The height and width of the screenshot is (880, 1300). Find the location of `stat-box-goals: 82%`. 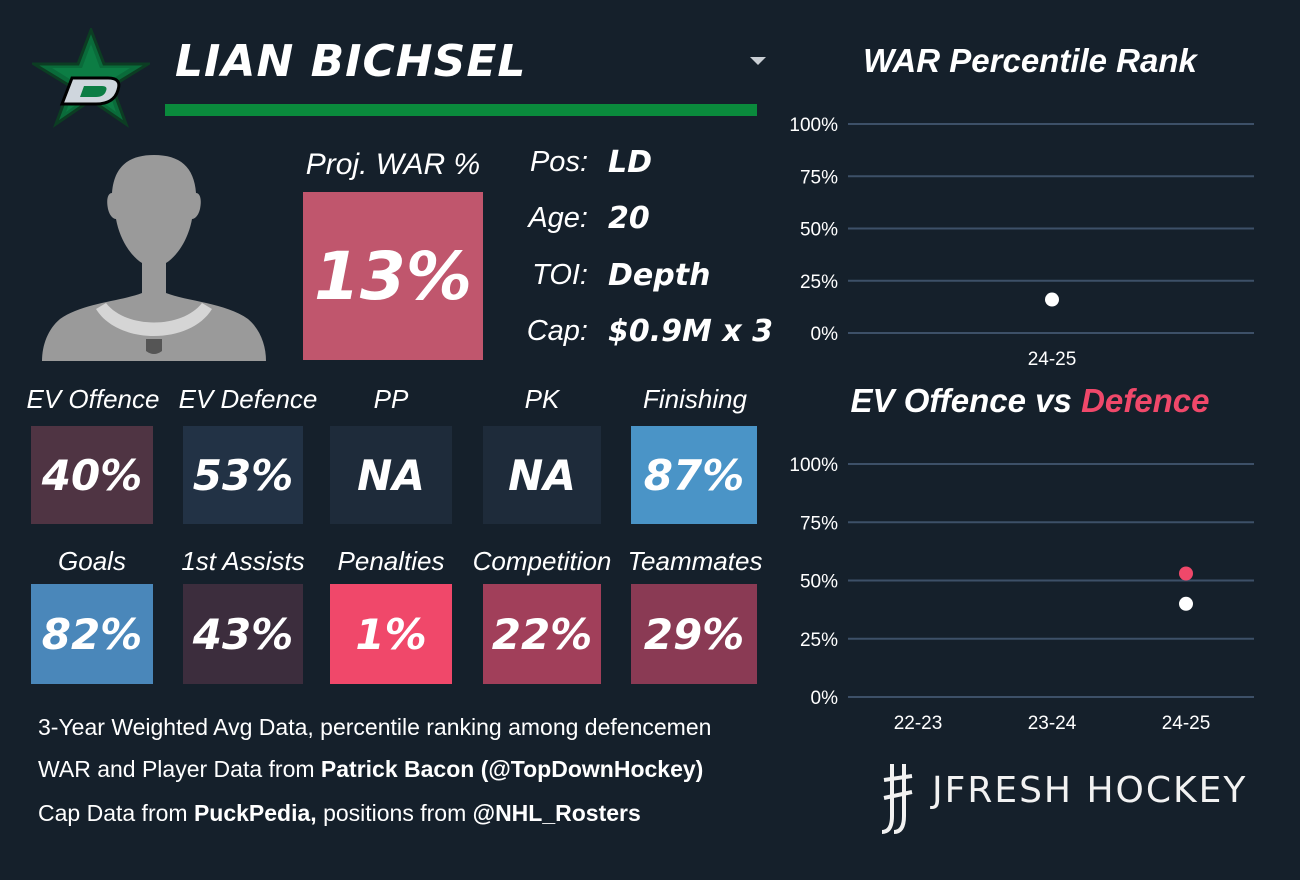

stat-box-goals: 82% is located at coordinates (92, 634).